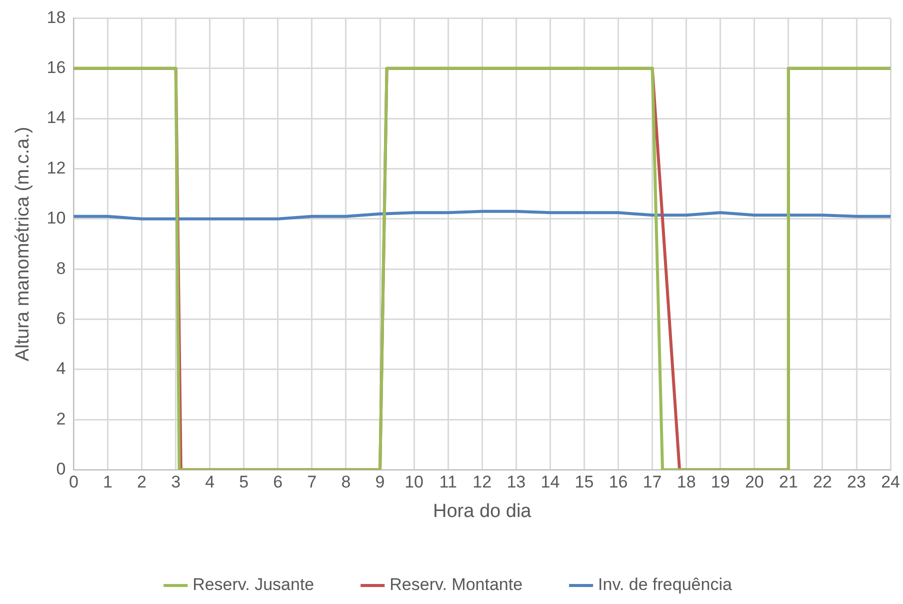 This screenshot has width=903, height=604. Describe the element at coordinates (618, 482) in the screenshot. I see `x-tick-label: 16` at that location.